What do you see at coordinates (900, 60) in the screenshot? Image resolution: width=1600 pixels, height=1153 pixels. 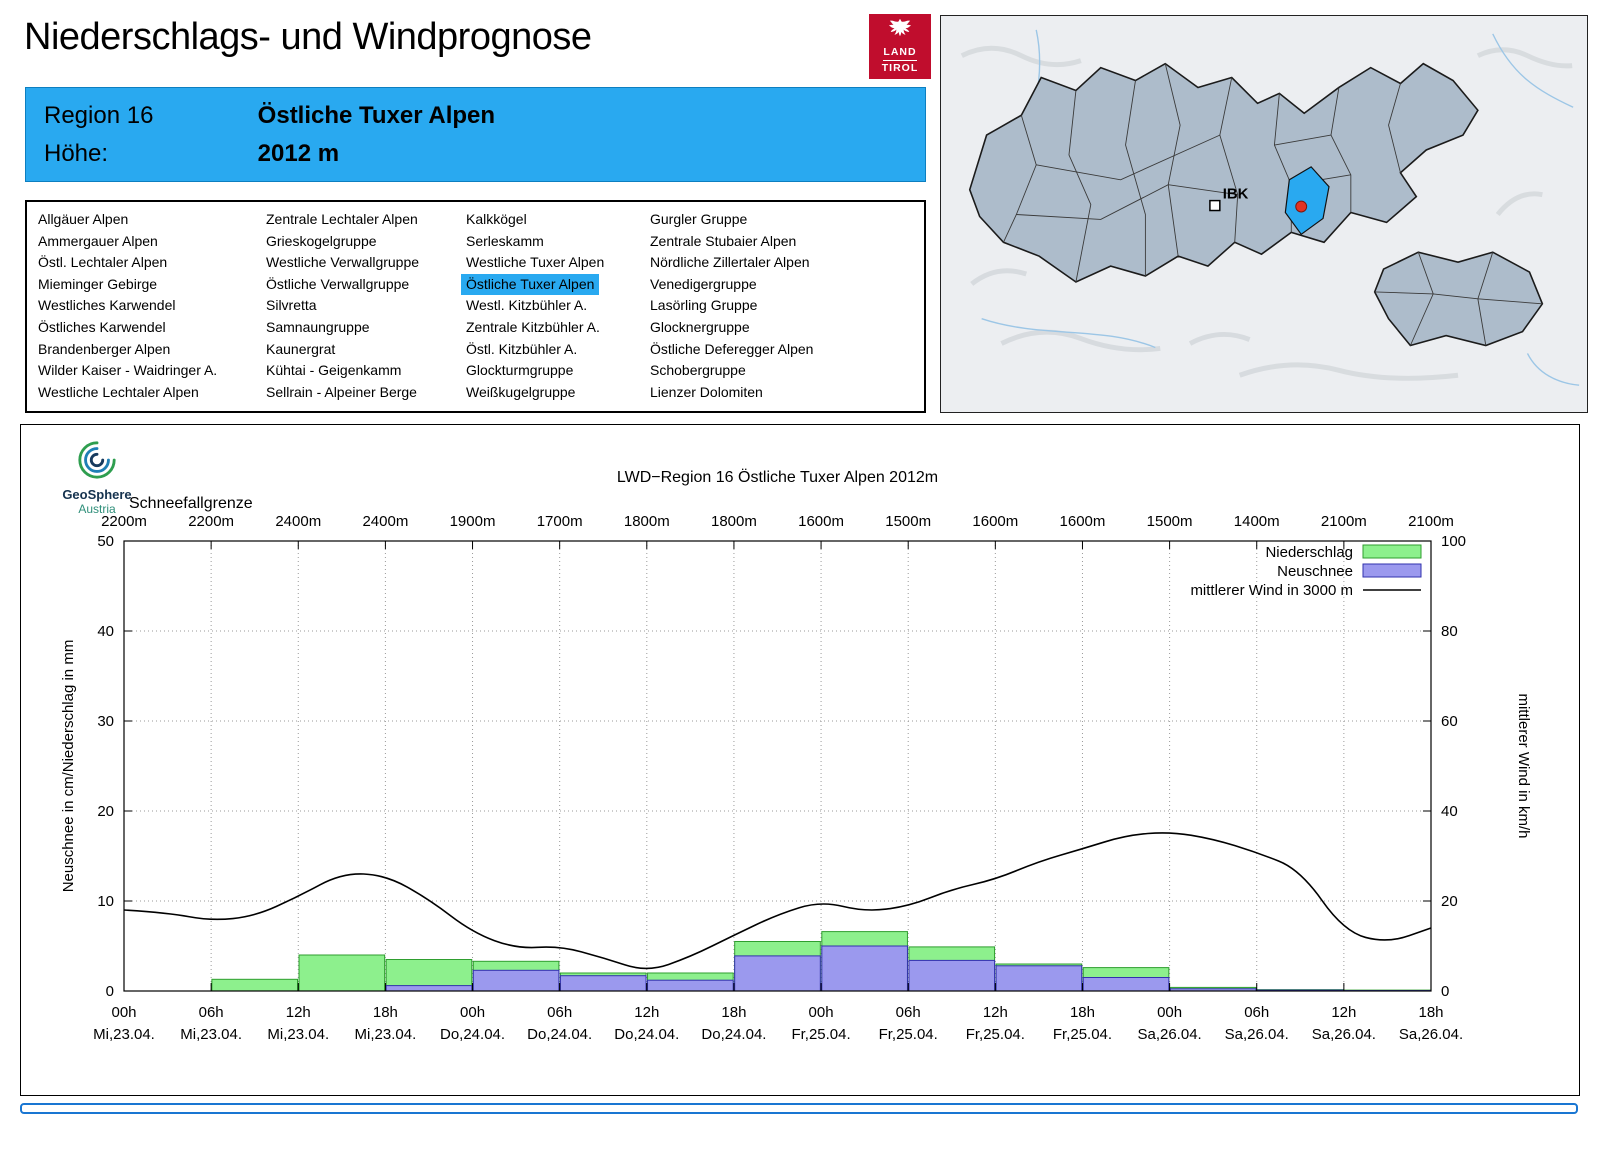 I see `land-tirol-wordmark: LAND TIROL` at bounding box center [900, 60].